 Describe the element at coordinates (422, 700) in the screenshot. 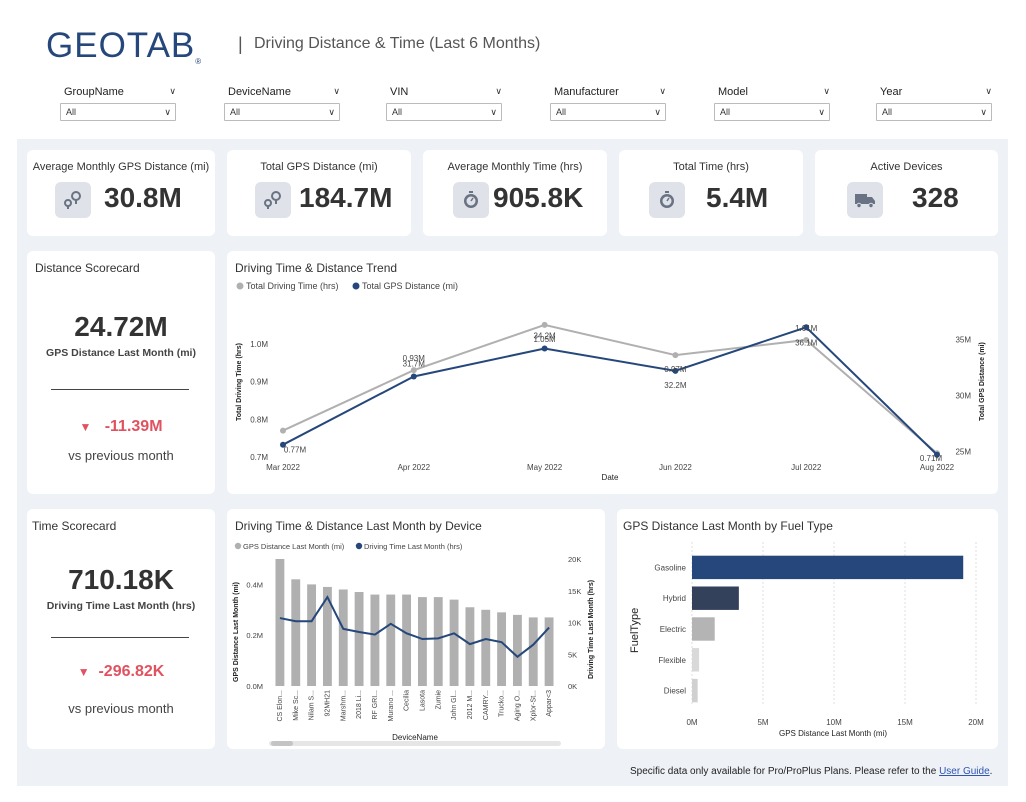

I see `x-tick: Lasota` at that location.